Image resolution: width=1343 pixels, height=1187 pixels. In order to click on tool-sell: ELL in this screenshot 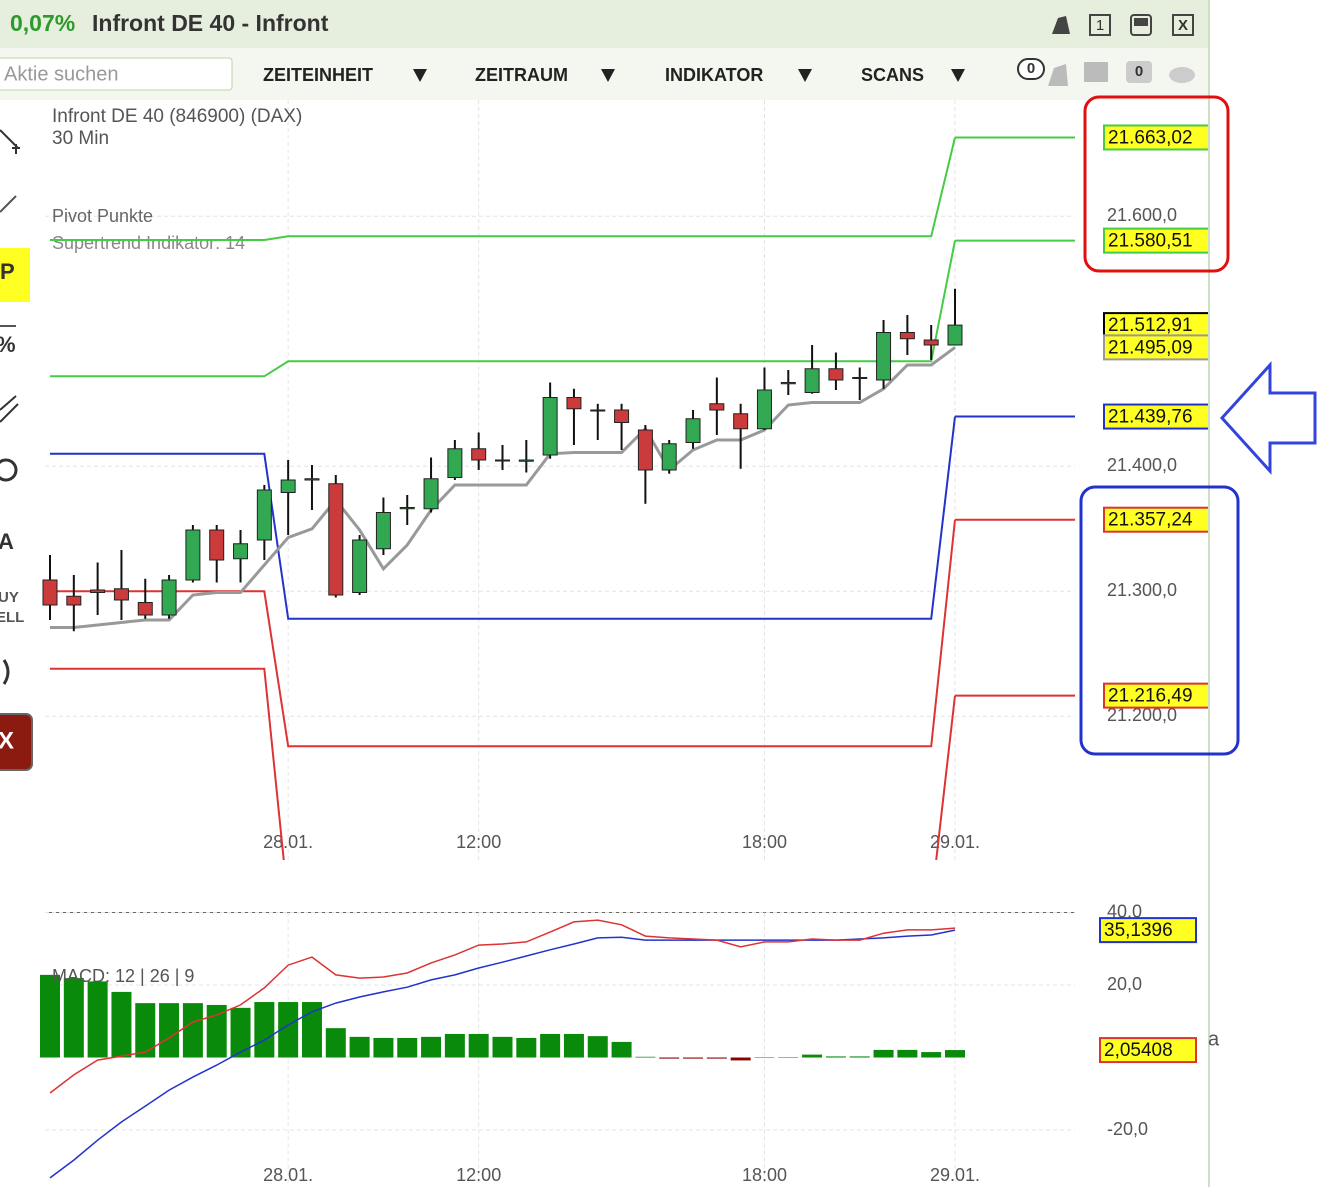, I will do `click(12, 617)`.